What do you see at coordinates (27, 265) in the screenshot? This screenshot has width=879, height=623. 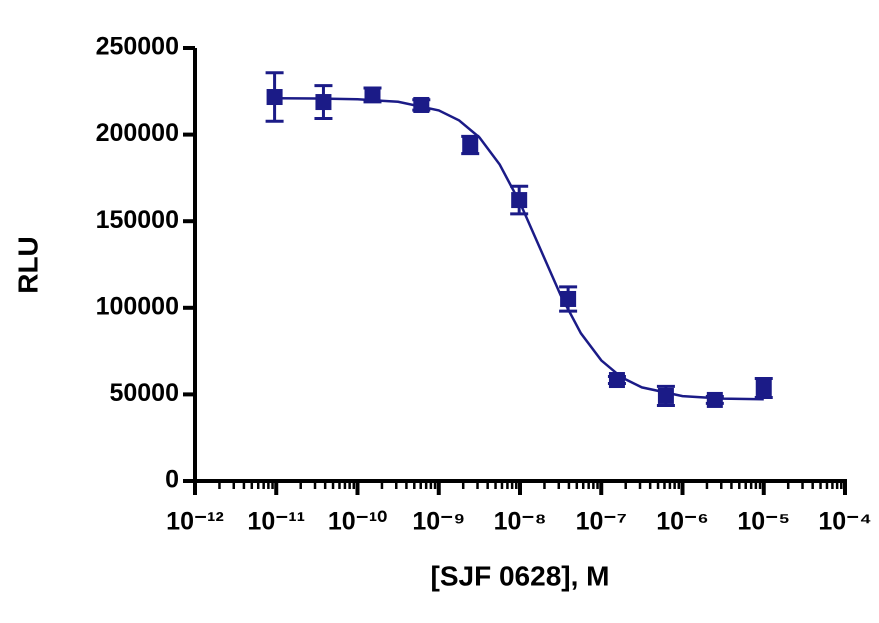 I see `y-axis-label: RLU` at bounding box center [27, 265].